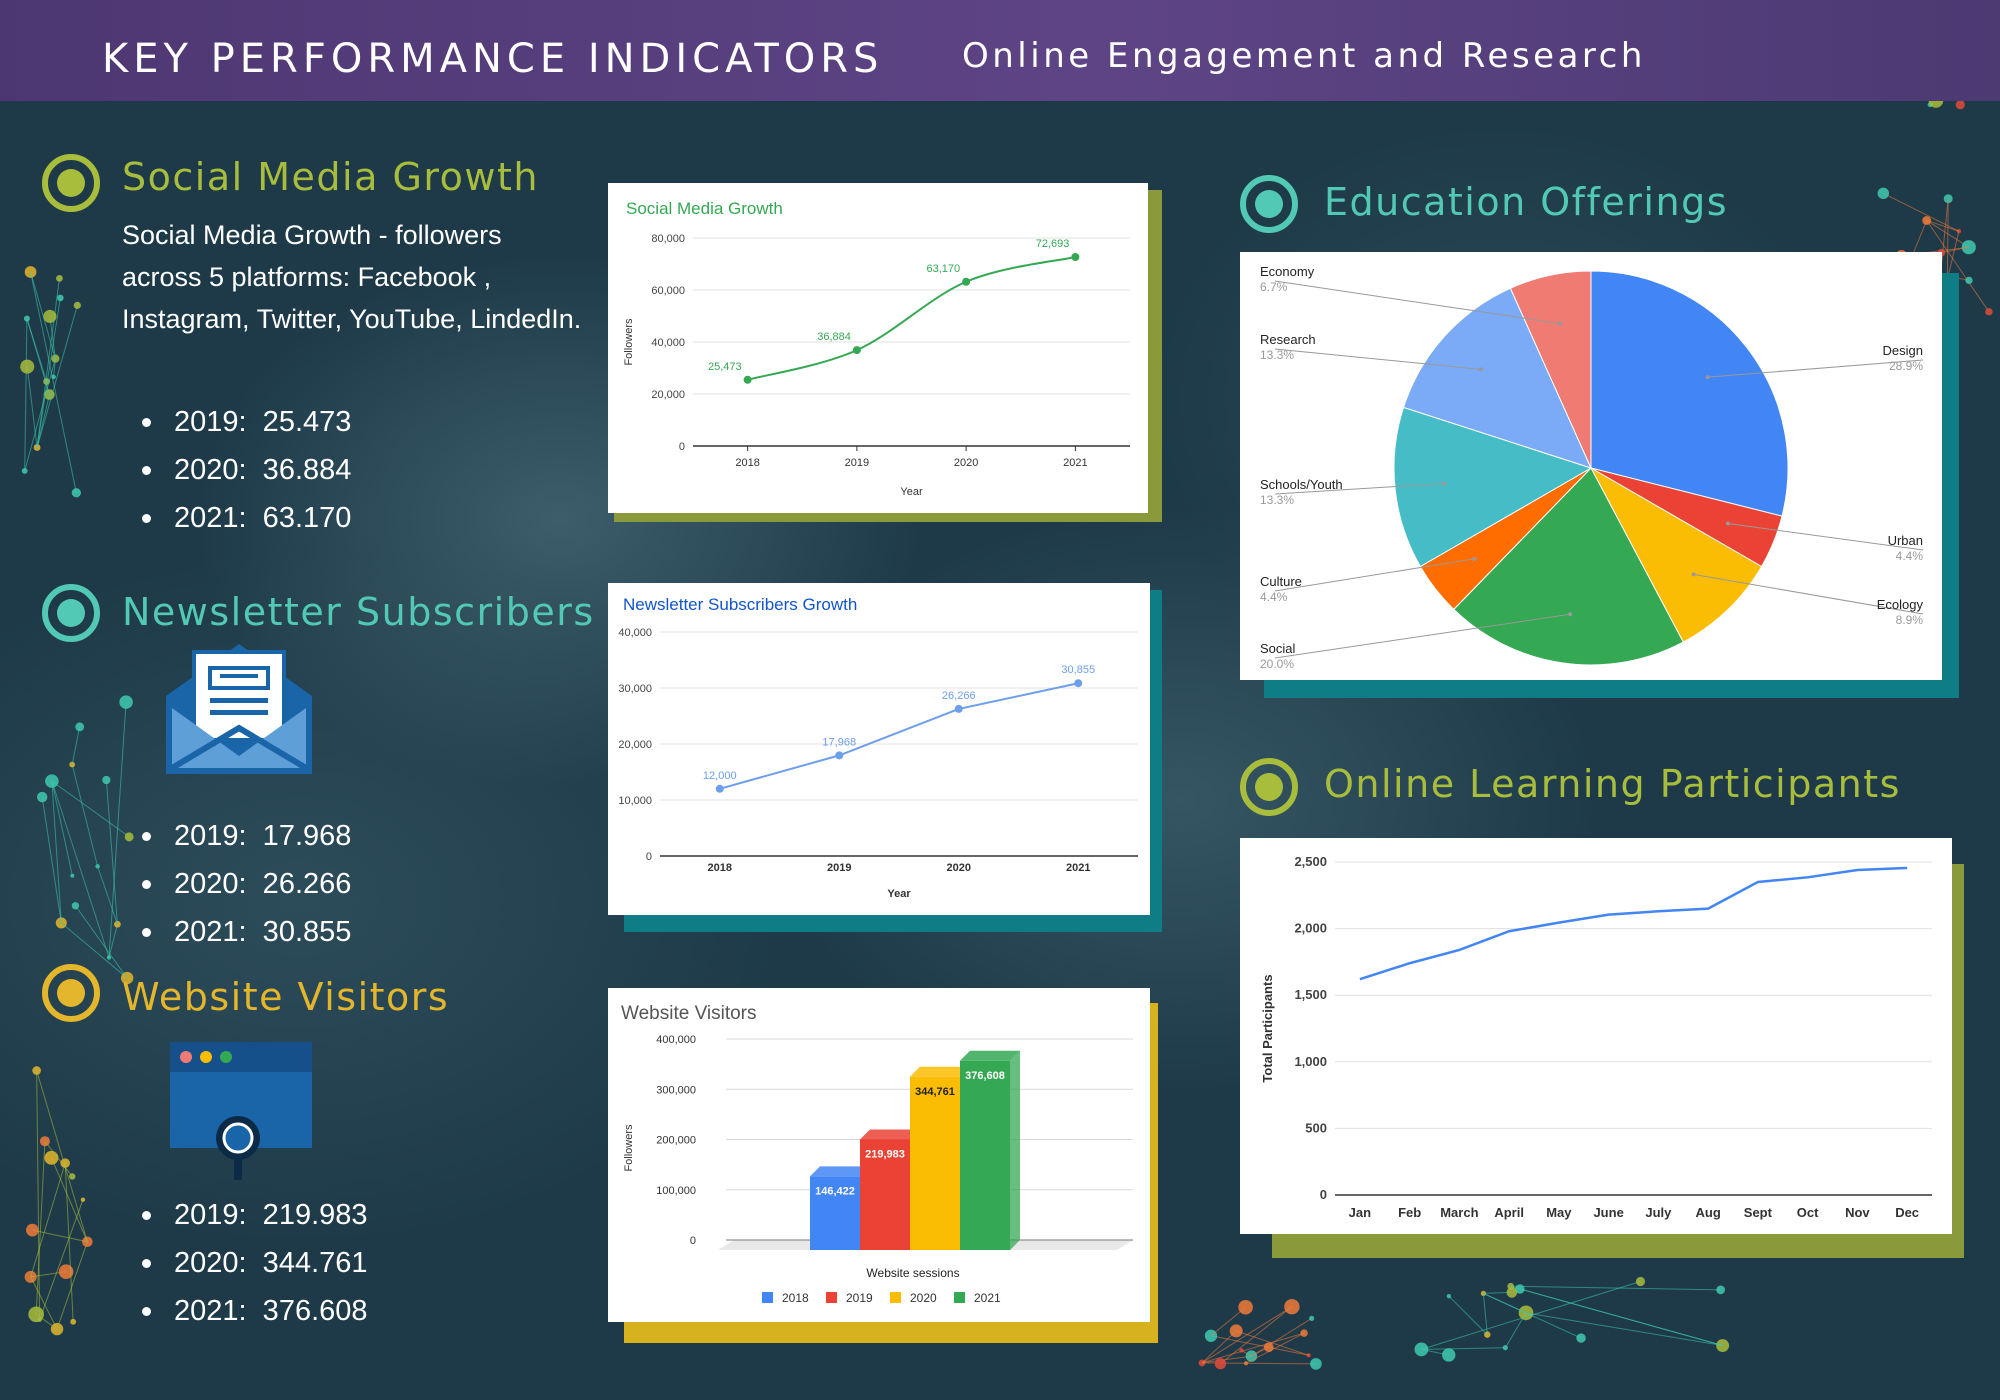  What do you see at coordinates (834, 337) in the screenshot?
I see `data-label: 36,884` at bounding box center [834, 337].